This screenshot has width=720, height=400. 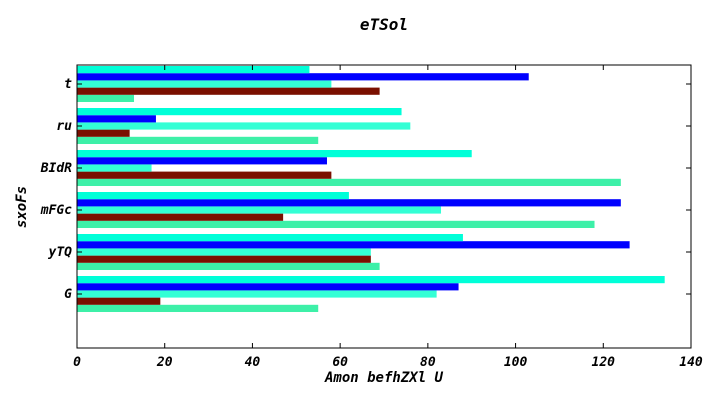 I want to click on x-tick-label: 100, so click(x=516, y=362).